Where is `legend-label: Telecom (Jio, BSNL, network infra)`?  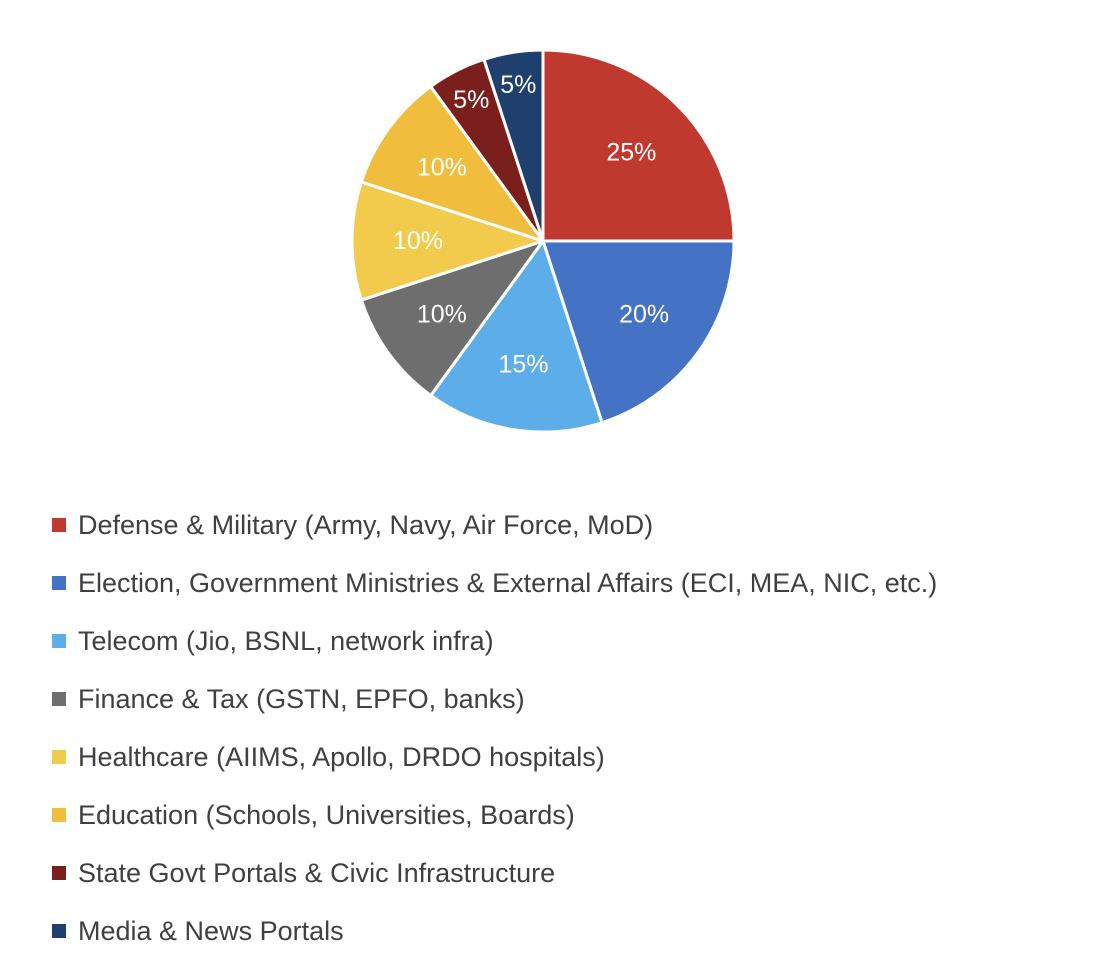
legend-label: Telecom (Jio, BSNL, network infra) is located at coordinates (286, 640).